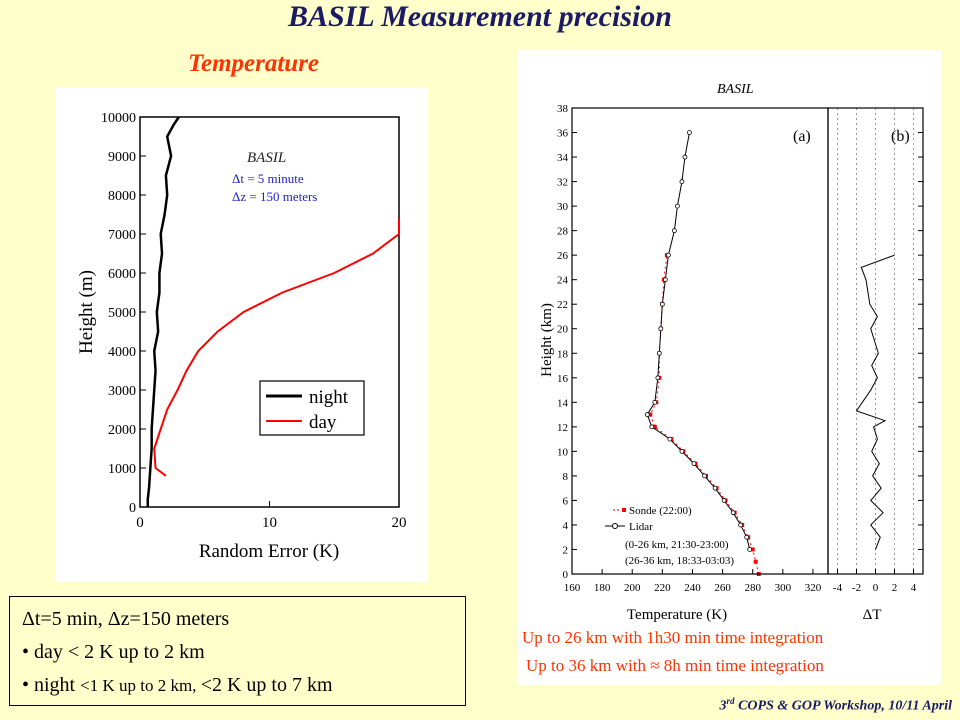 The height and width of the screenshot is (720, 960). Describe the element at coordinates (122, 391) in the screenshot. I see `y-tick-label: 3000` at that location.